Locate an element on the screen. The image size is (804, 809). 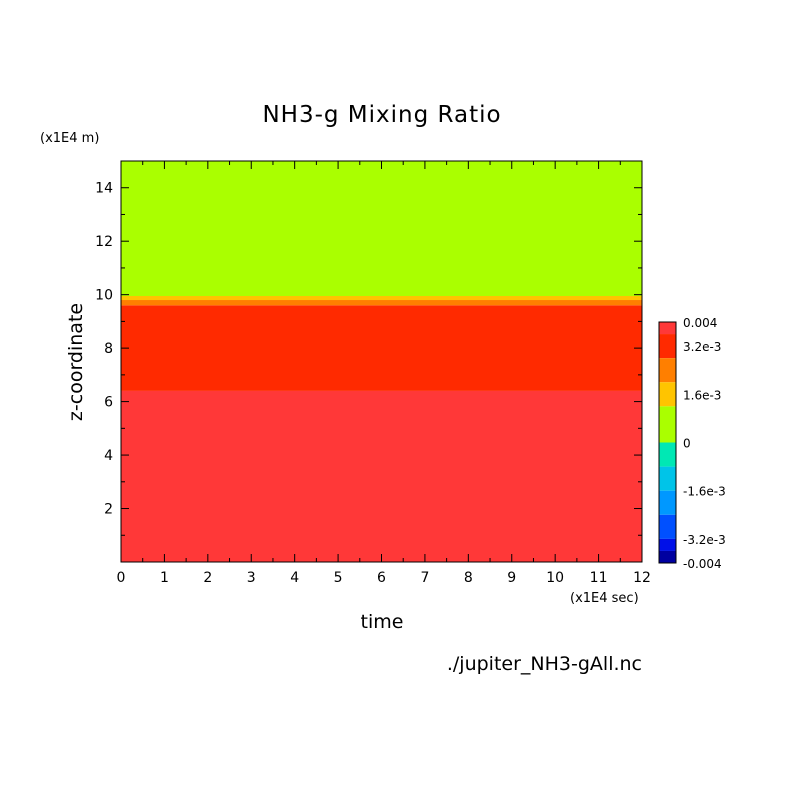
colorbar-label-6: -0.004 is located at coordinates (702, 564).